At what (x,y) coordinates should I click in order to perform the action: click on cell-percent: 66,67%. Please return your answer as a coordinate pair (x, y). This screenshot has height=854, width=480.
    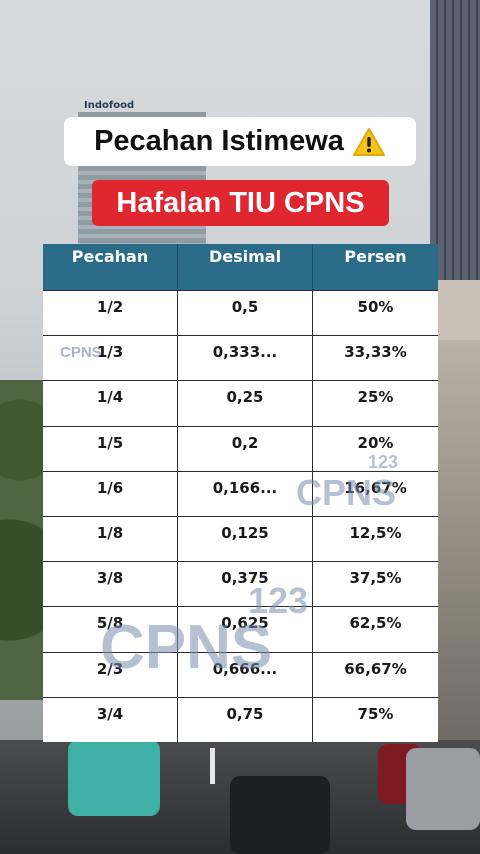
    Looking at the image, I should click on (375, 668).